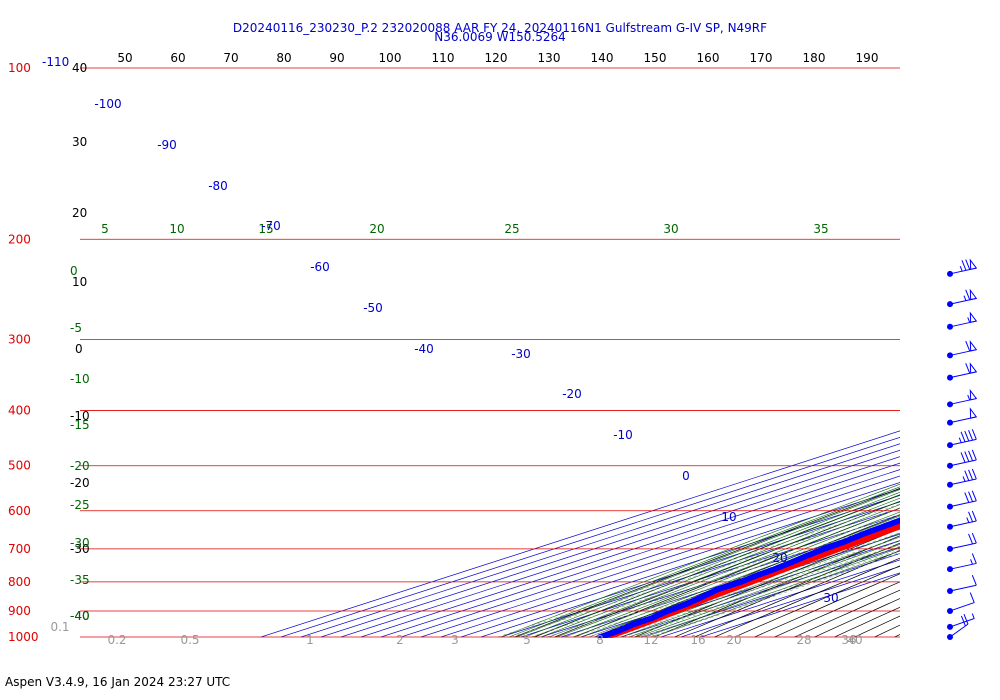 The image size is (1000, 700). Describe the element at coordinates (686, 476) in the screenshot. I see `isotherm-label: 0` at that location.